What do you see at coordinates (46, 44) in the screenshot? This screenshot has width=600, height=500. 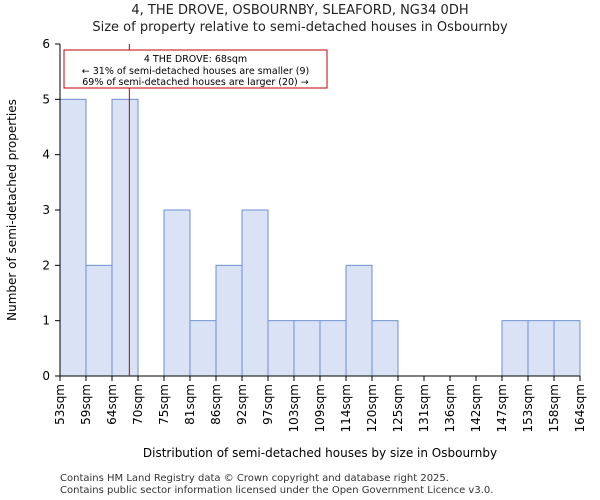 I see `y-tick-label-6: 6` at bounding box center [46, 44].